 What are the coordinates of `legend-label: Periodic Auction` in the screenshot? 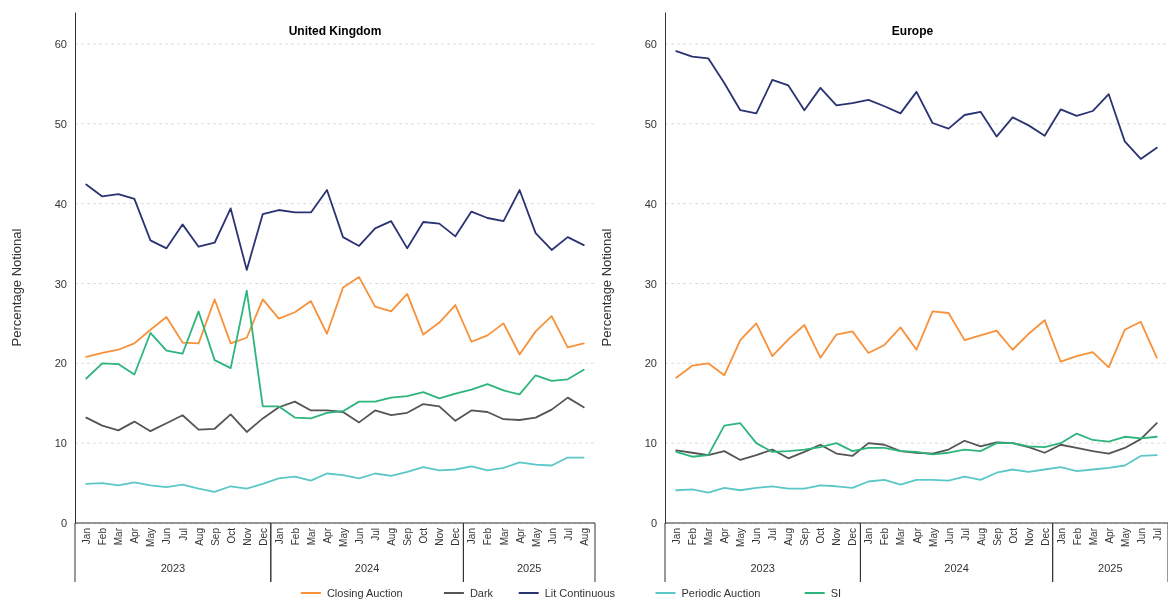 It's located at (721, 593).